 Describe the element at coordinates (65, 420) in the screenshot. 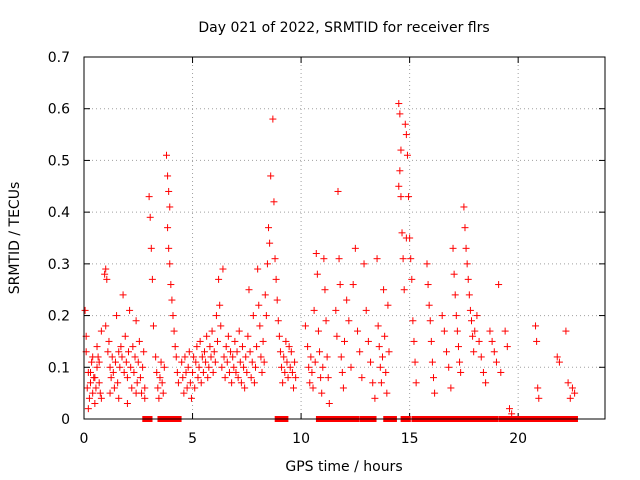

I see `y-tick-label: 0` at that location.